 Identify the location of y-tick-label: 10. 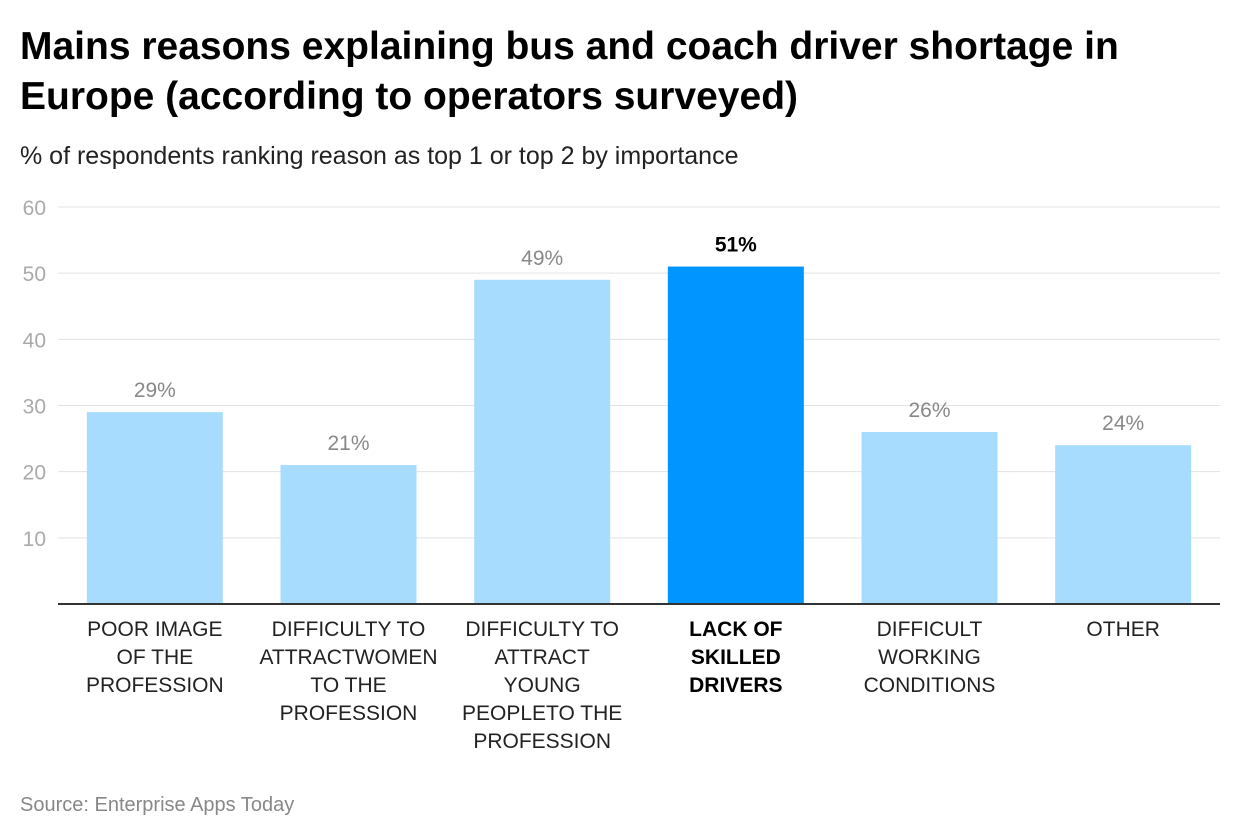
(34, 539).